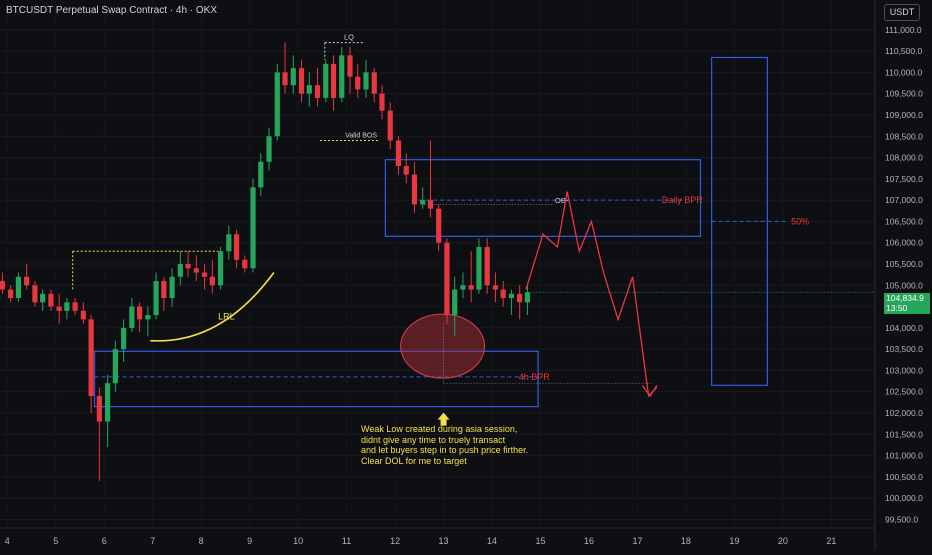  I want to click on y-tick-label: 109,500.0, so click(904, 94).